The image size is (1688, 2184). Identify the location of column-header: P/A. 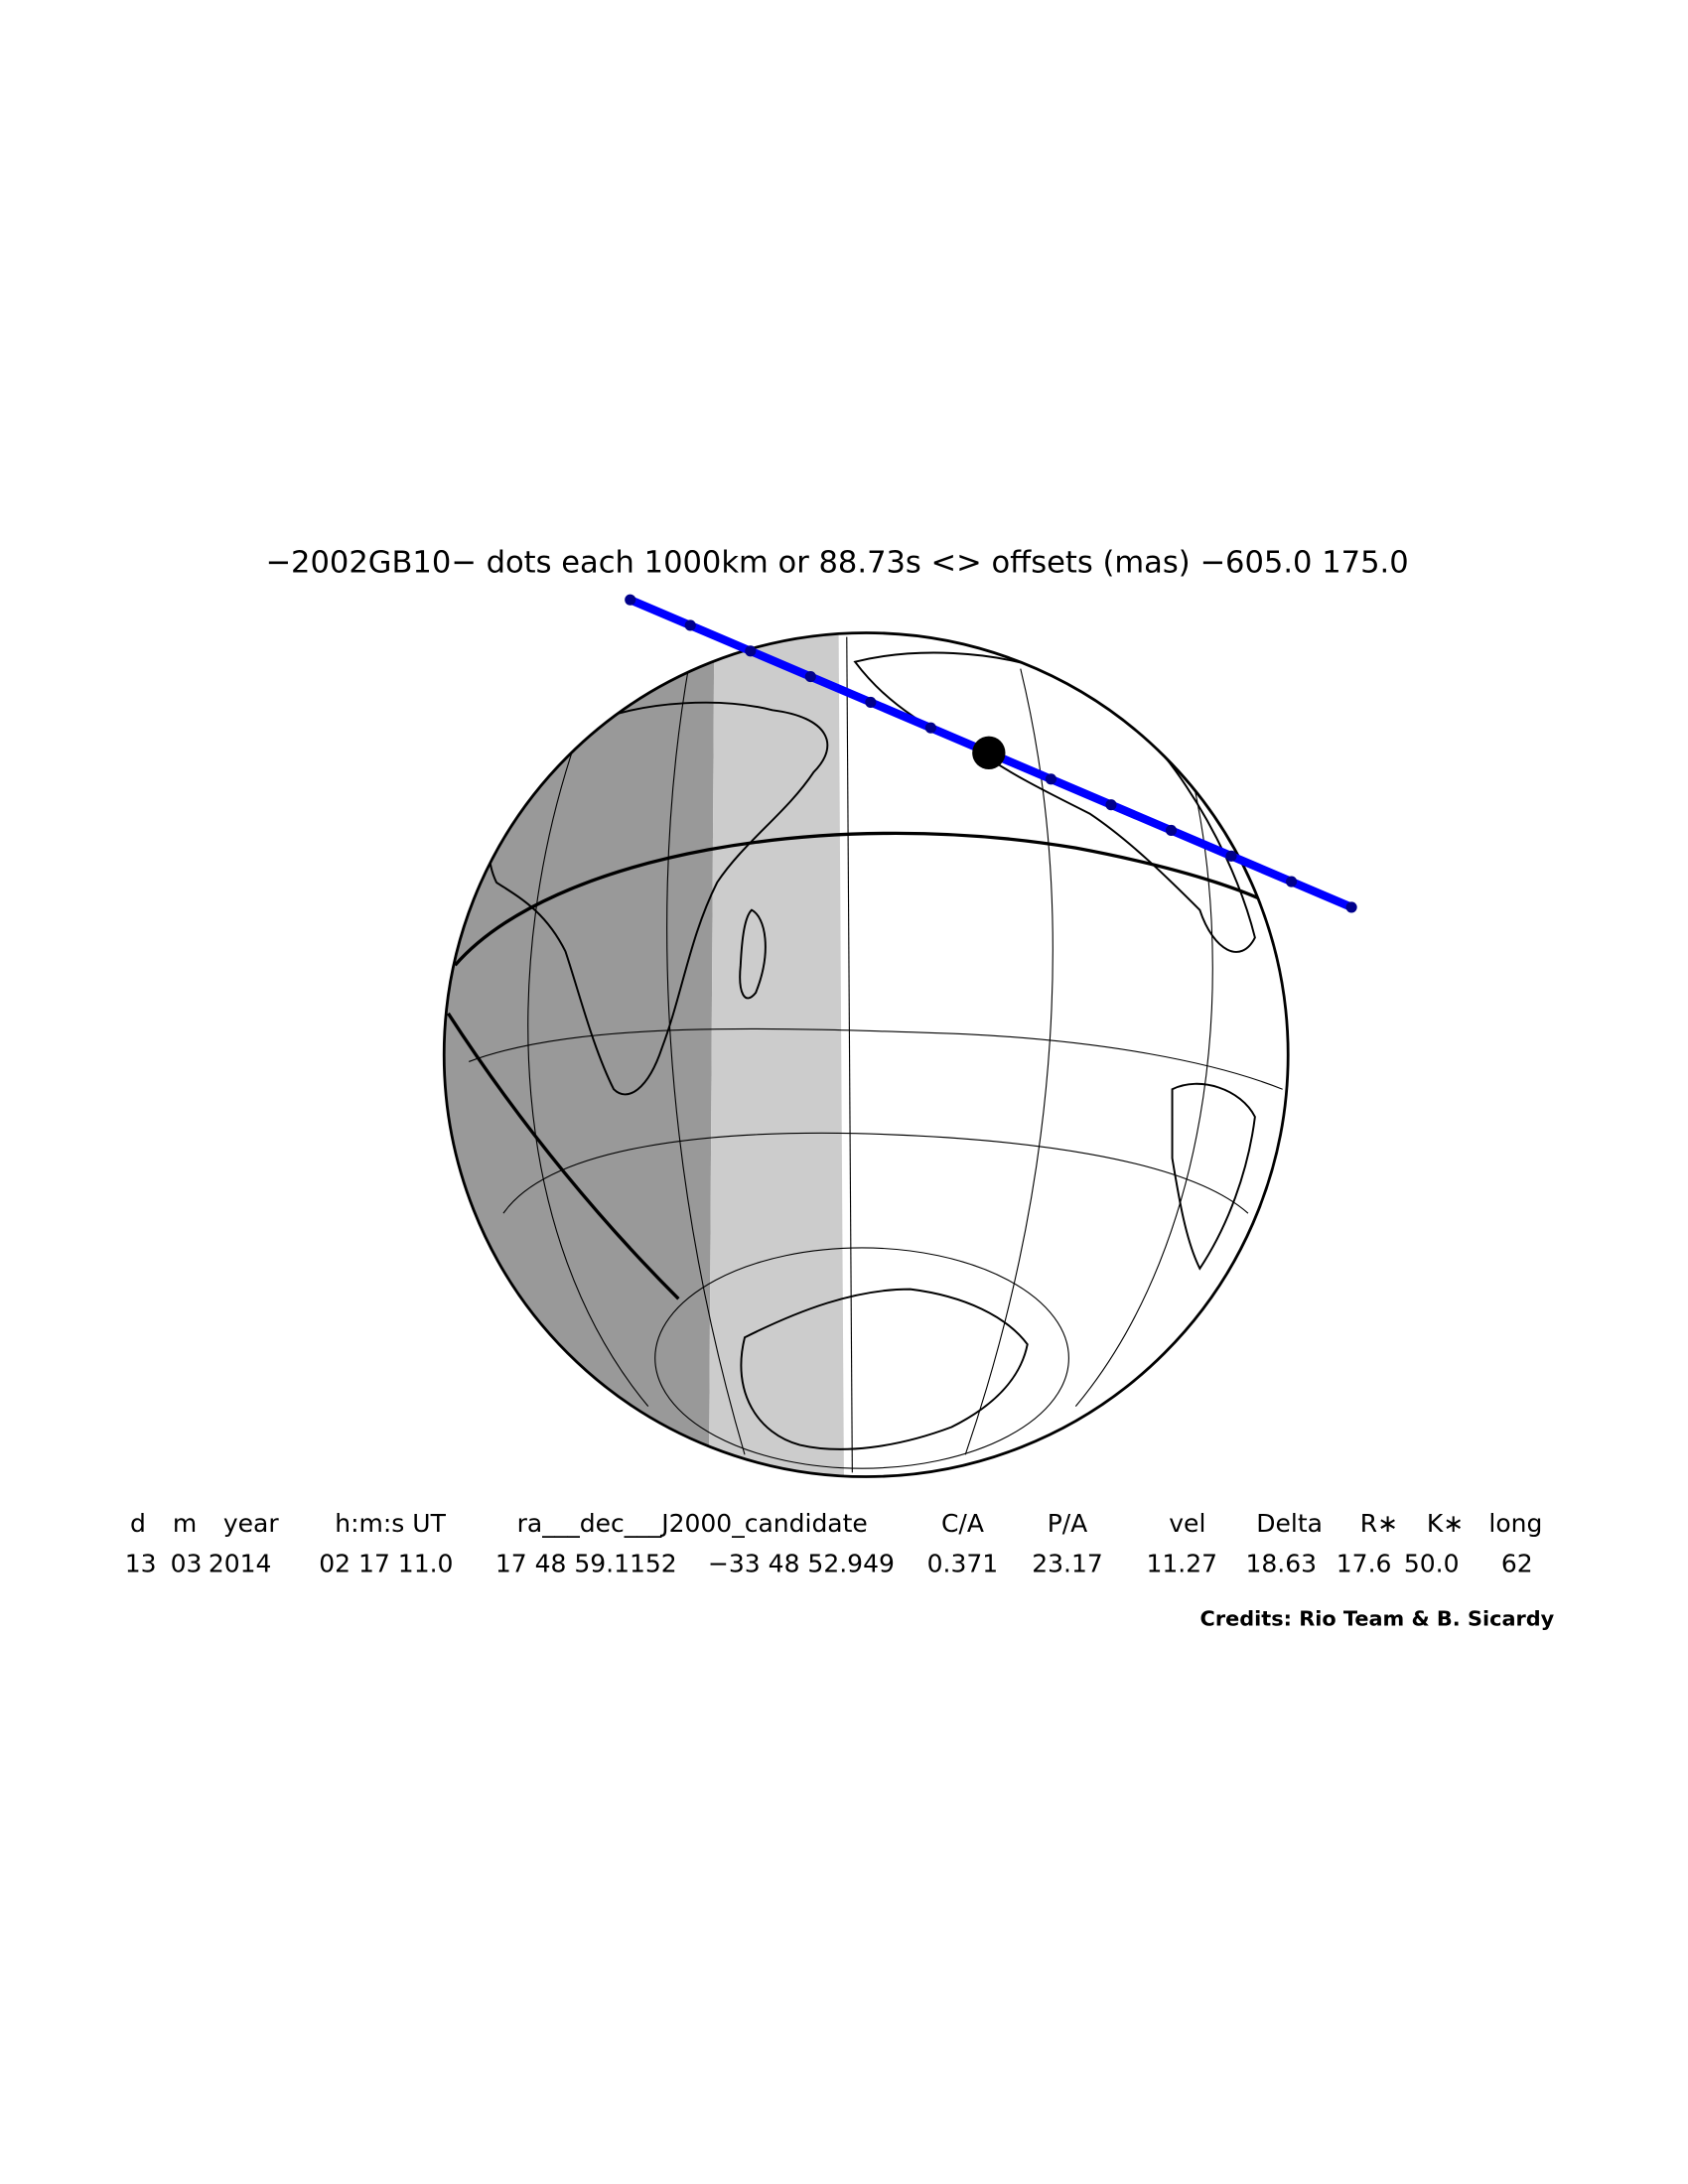
(1068, 1523).